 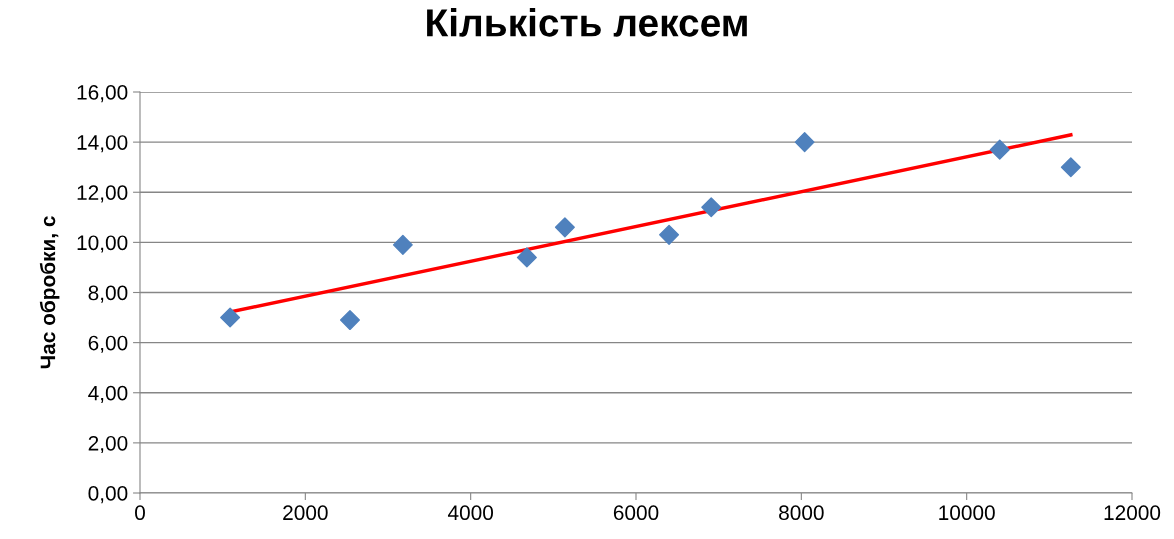 I want to click on x-tick-label: 12000, so click(x=1132, y=513).